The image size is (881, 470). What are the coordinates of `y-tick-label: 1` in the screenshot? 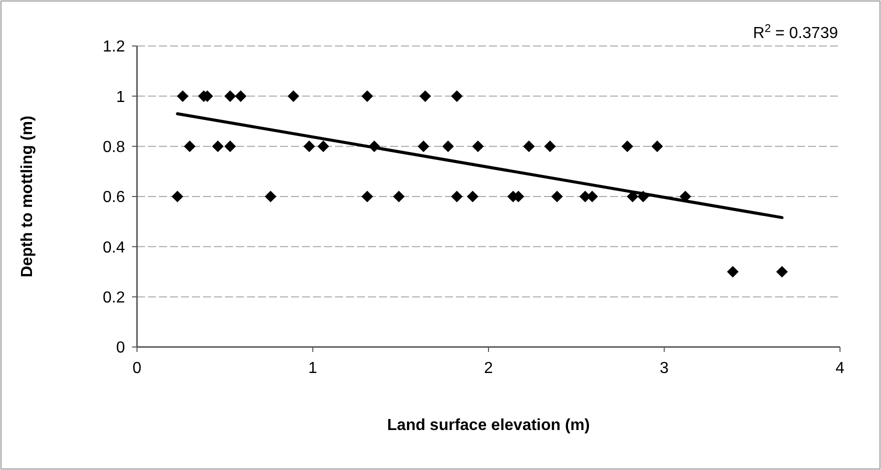 It's located at (121, 97).